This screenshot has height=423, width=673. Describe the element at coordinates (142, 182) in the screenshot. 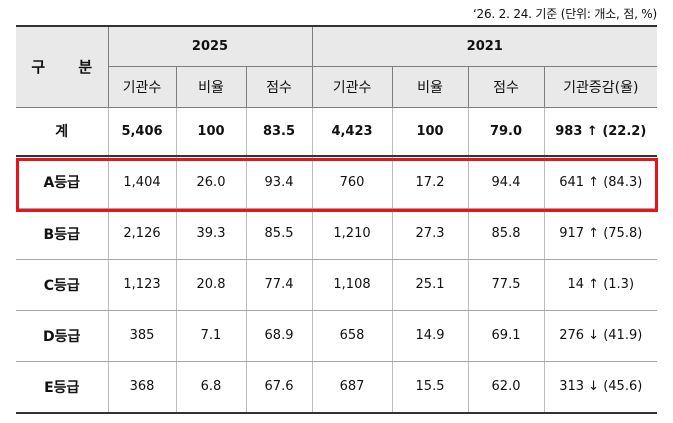

I see `cell-2025-count: 1,404` at that location.